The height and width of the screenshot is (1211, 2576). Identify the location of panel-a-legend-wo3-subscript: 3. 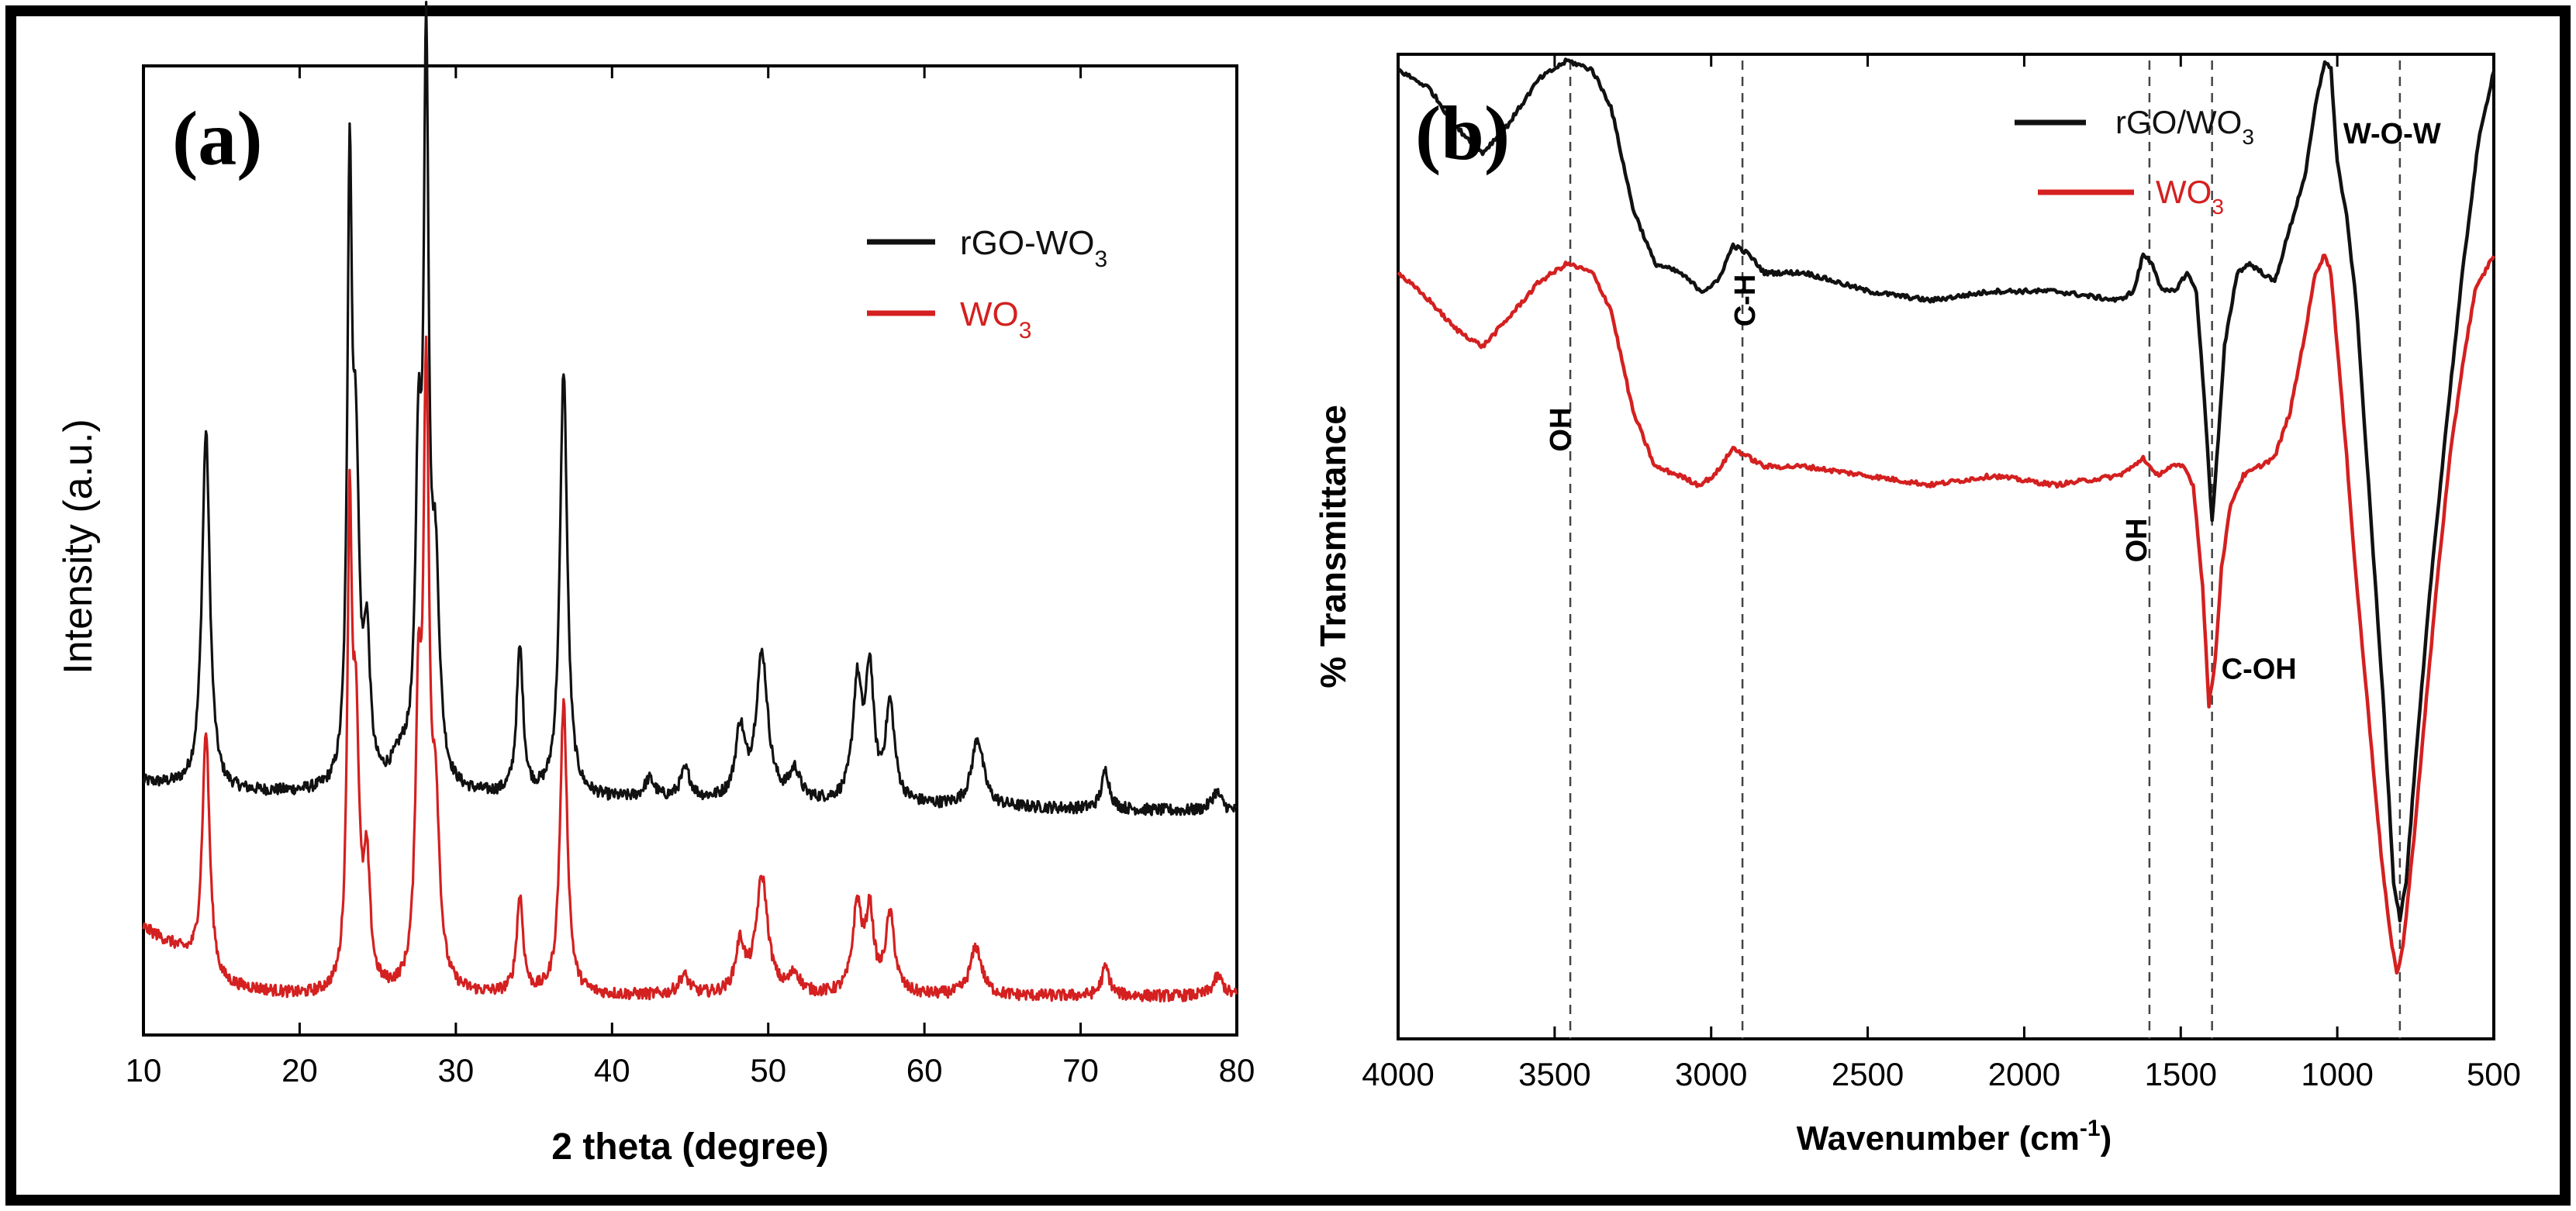
(1025, 331).